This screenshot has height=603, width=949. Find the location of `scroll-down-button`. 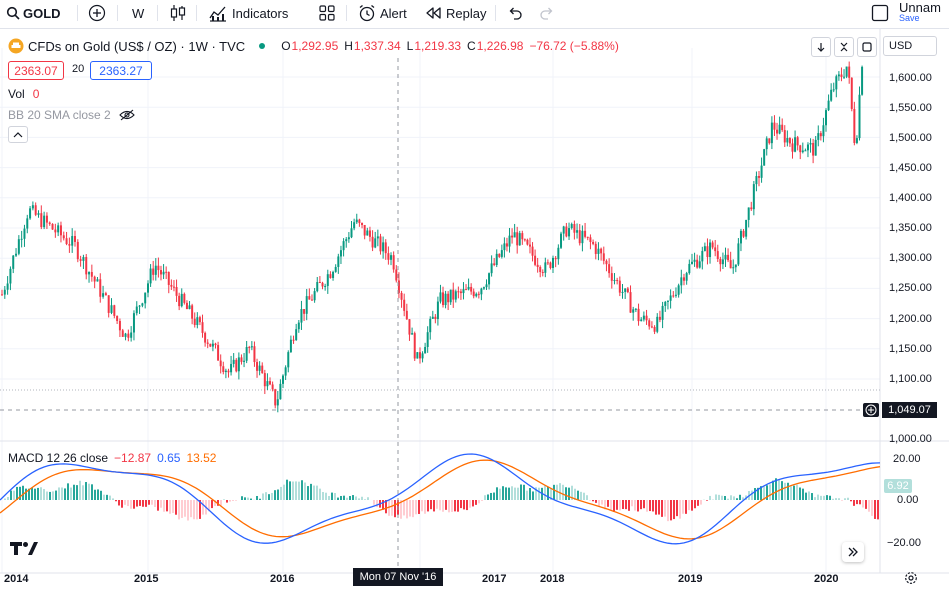

scroll-down-button is located at coordinates (821, 47).